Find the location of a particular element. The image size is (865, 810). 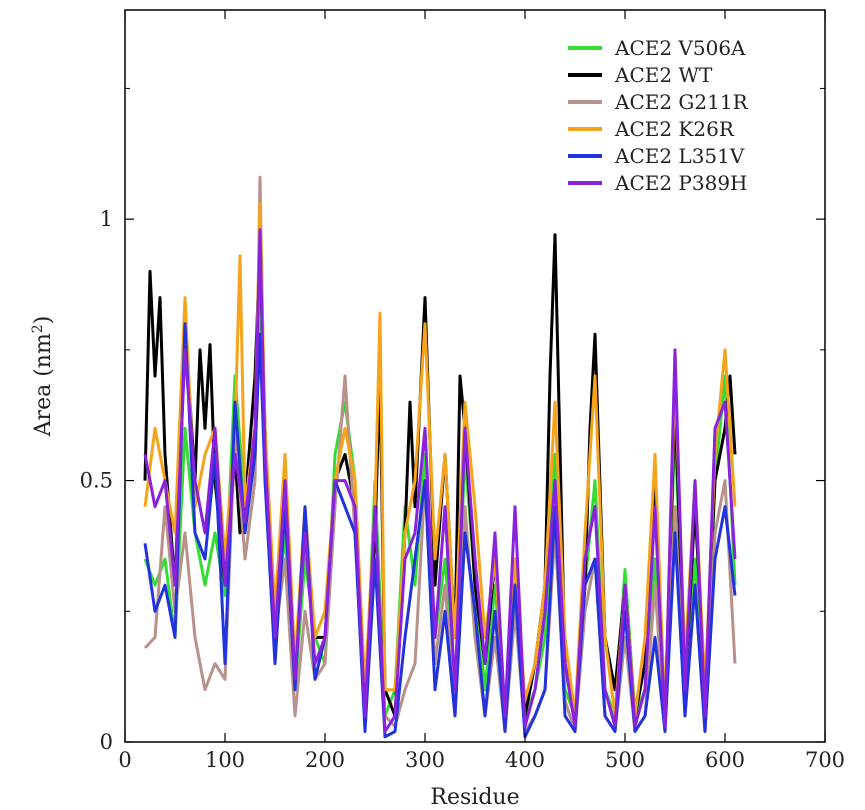

y-axis-label-close: ) is located at coordinates (43, 320).